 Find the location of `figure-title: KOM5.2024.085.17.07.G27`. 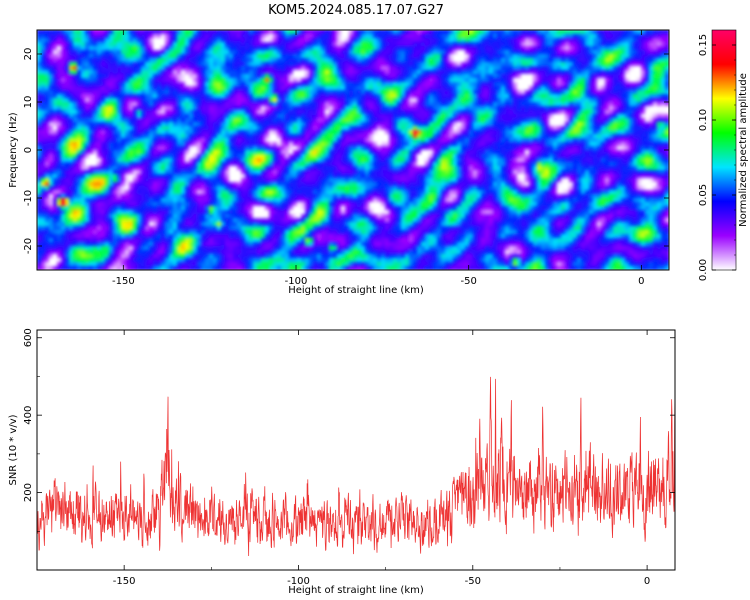

figure-title: KOM5.2024.085.17.07.G27 is located at coordinates (356, 10).